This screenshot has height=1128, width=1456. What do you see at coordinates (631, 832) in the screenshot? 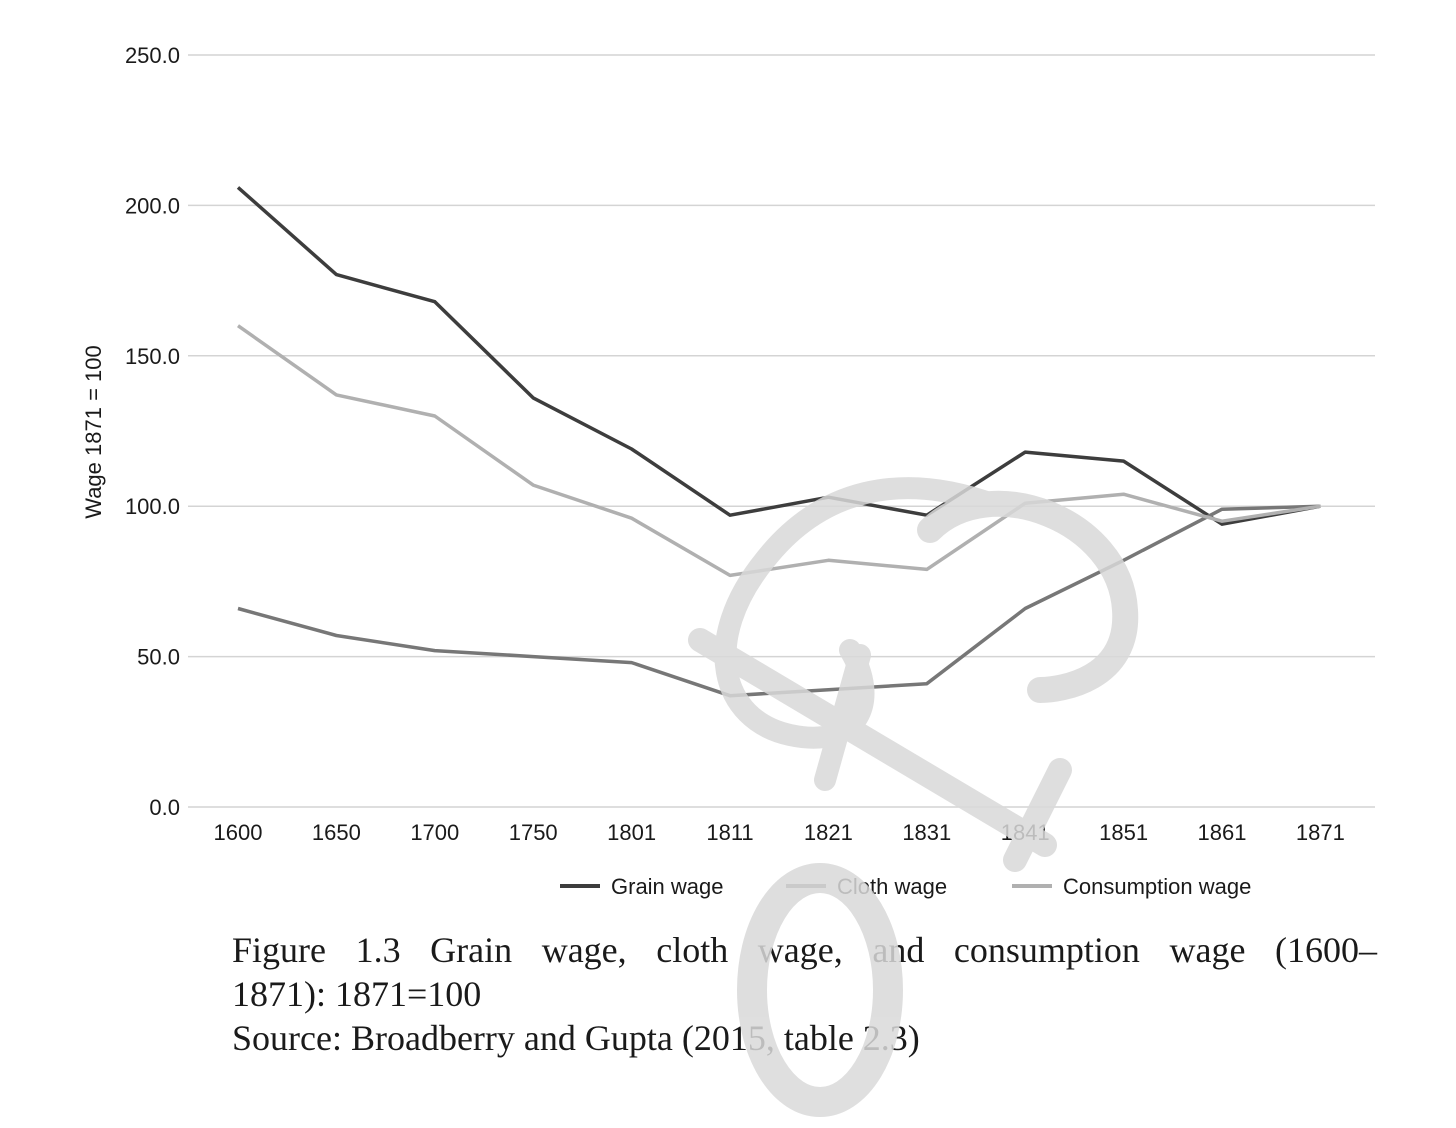
I see `x-tick-label: 1801` at bounding box center [631, 832].